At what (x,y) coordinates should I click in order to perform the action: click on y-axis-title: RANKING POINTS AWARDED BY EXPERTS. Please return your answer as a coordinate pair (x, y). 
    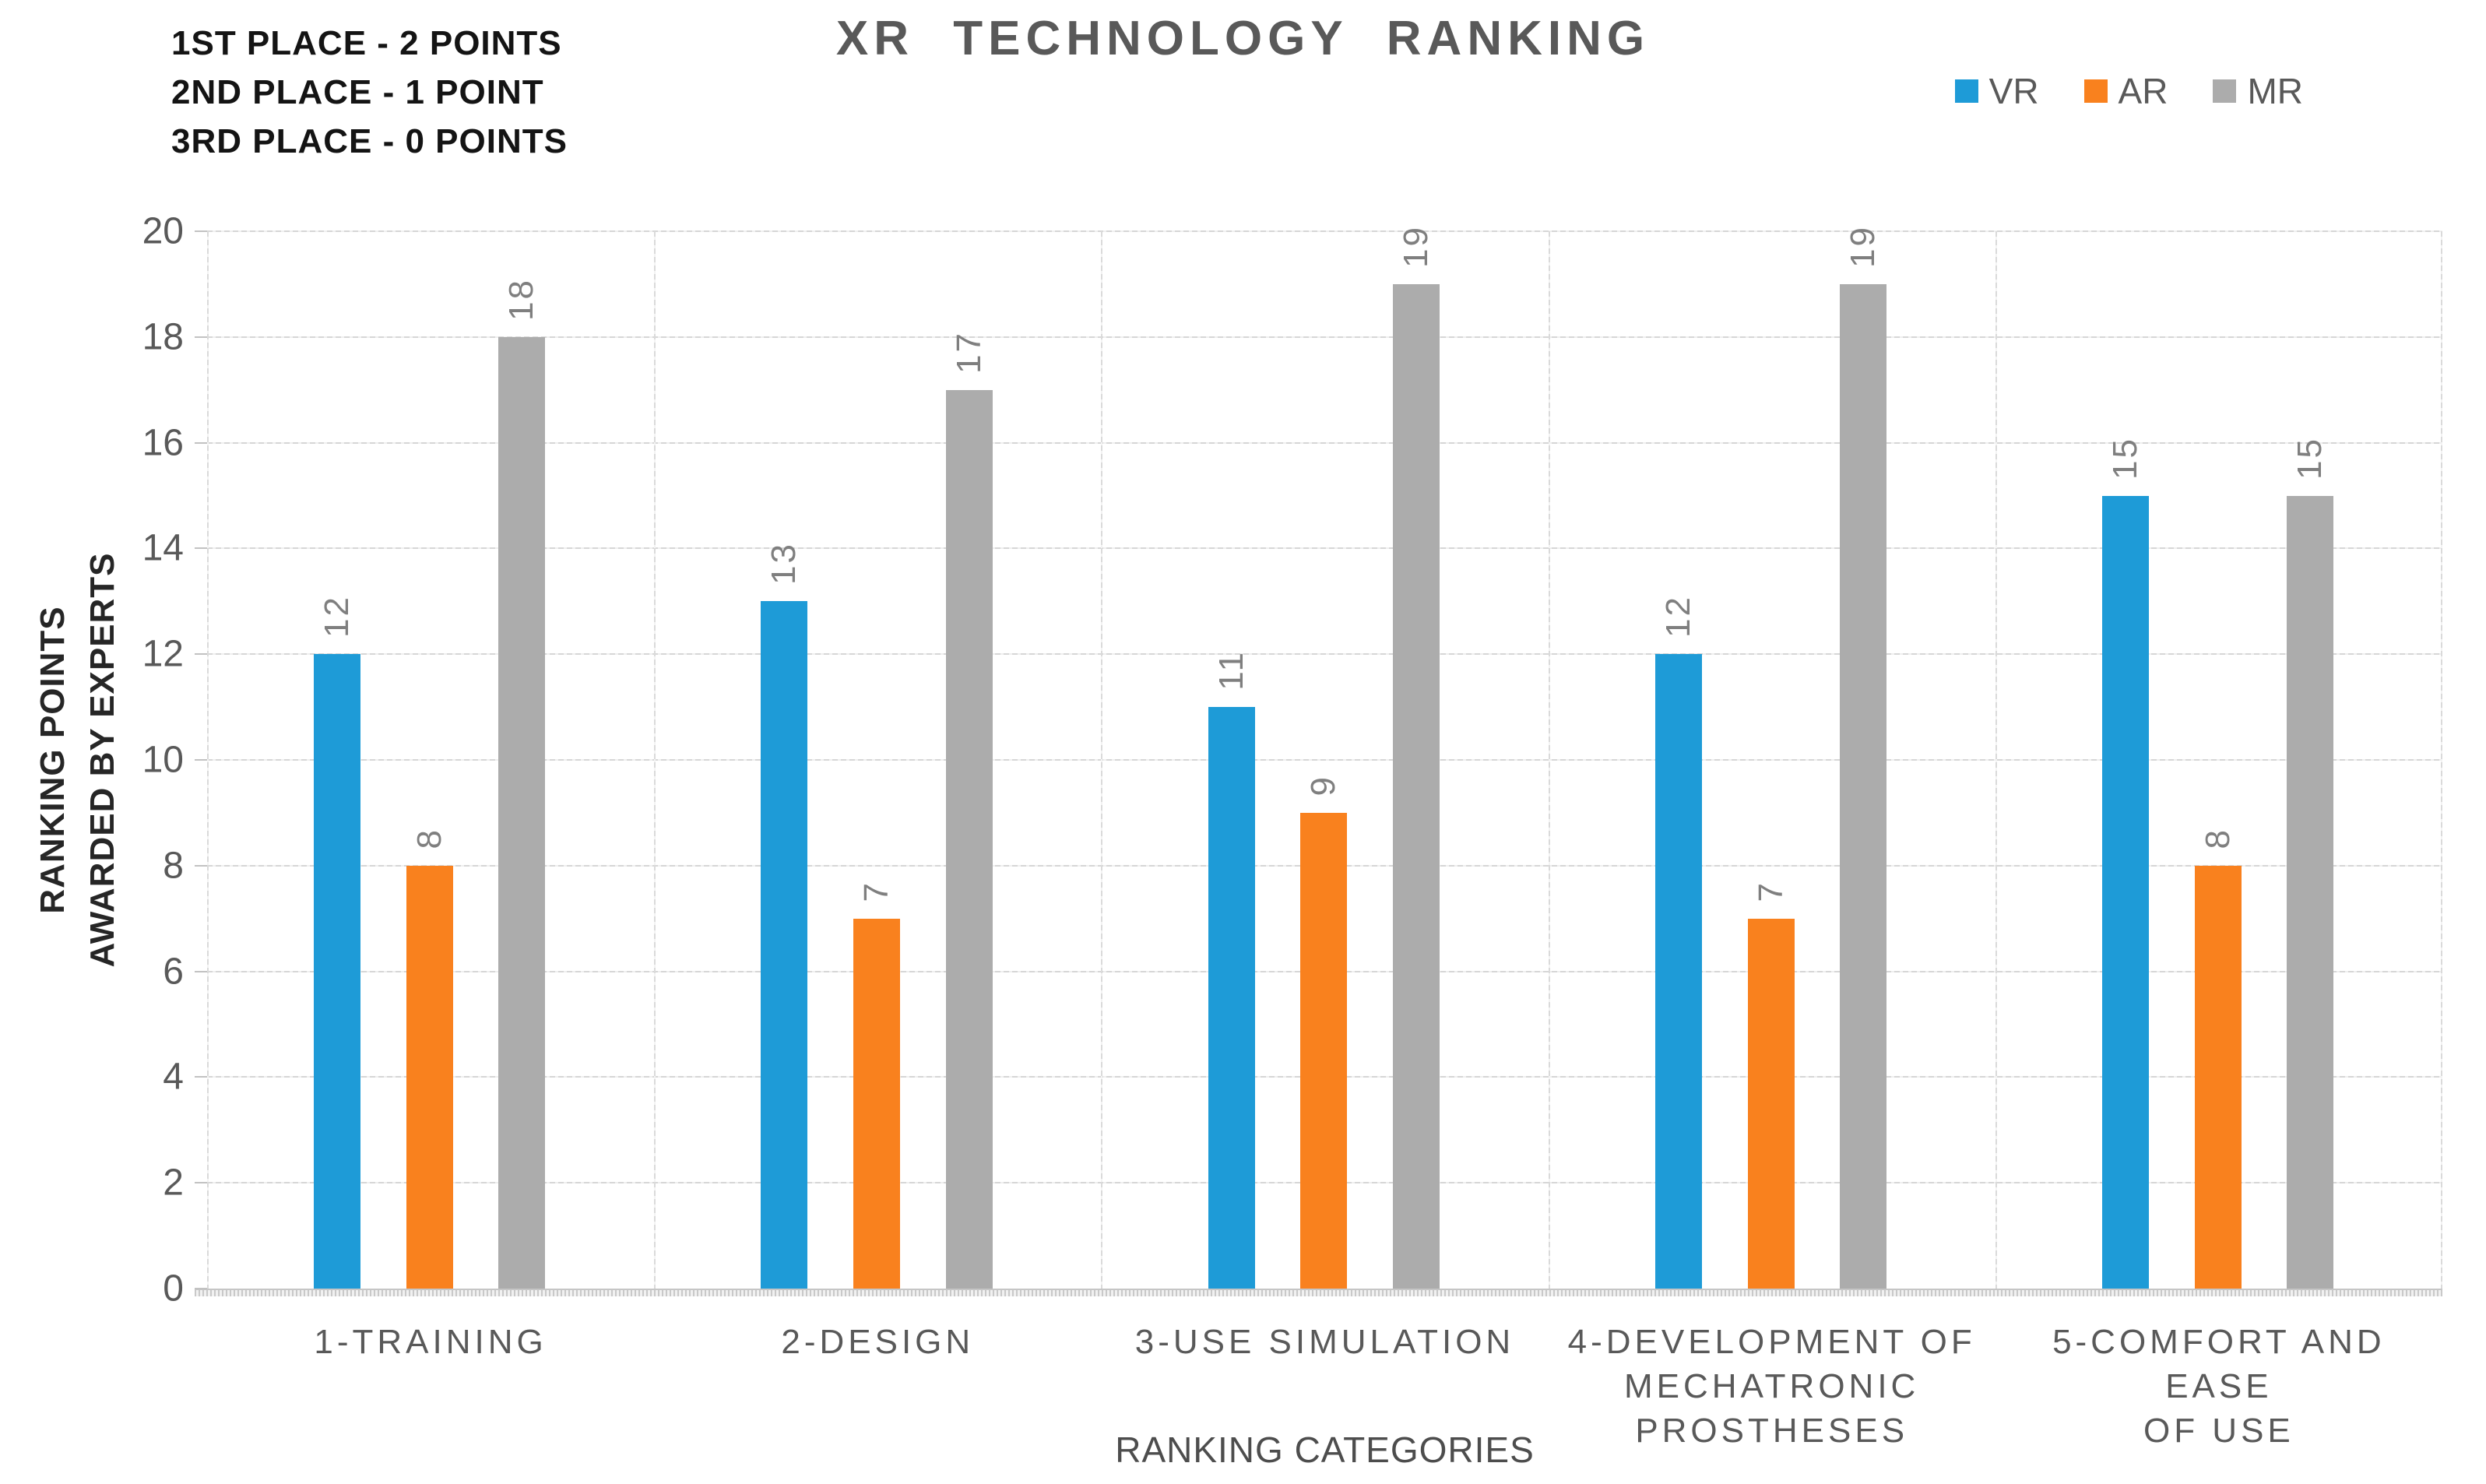
    Looking at the image, I should click on (78, 760).